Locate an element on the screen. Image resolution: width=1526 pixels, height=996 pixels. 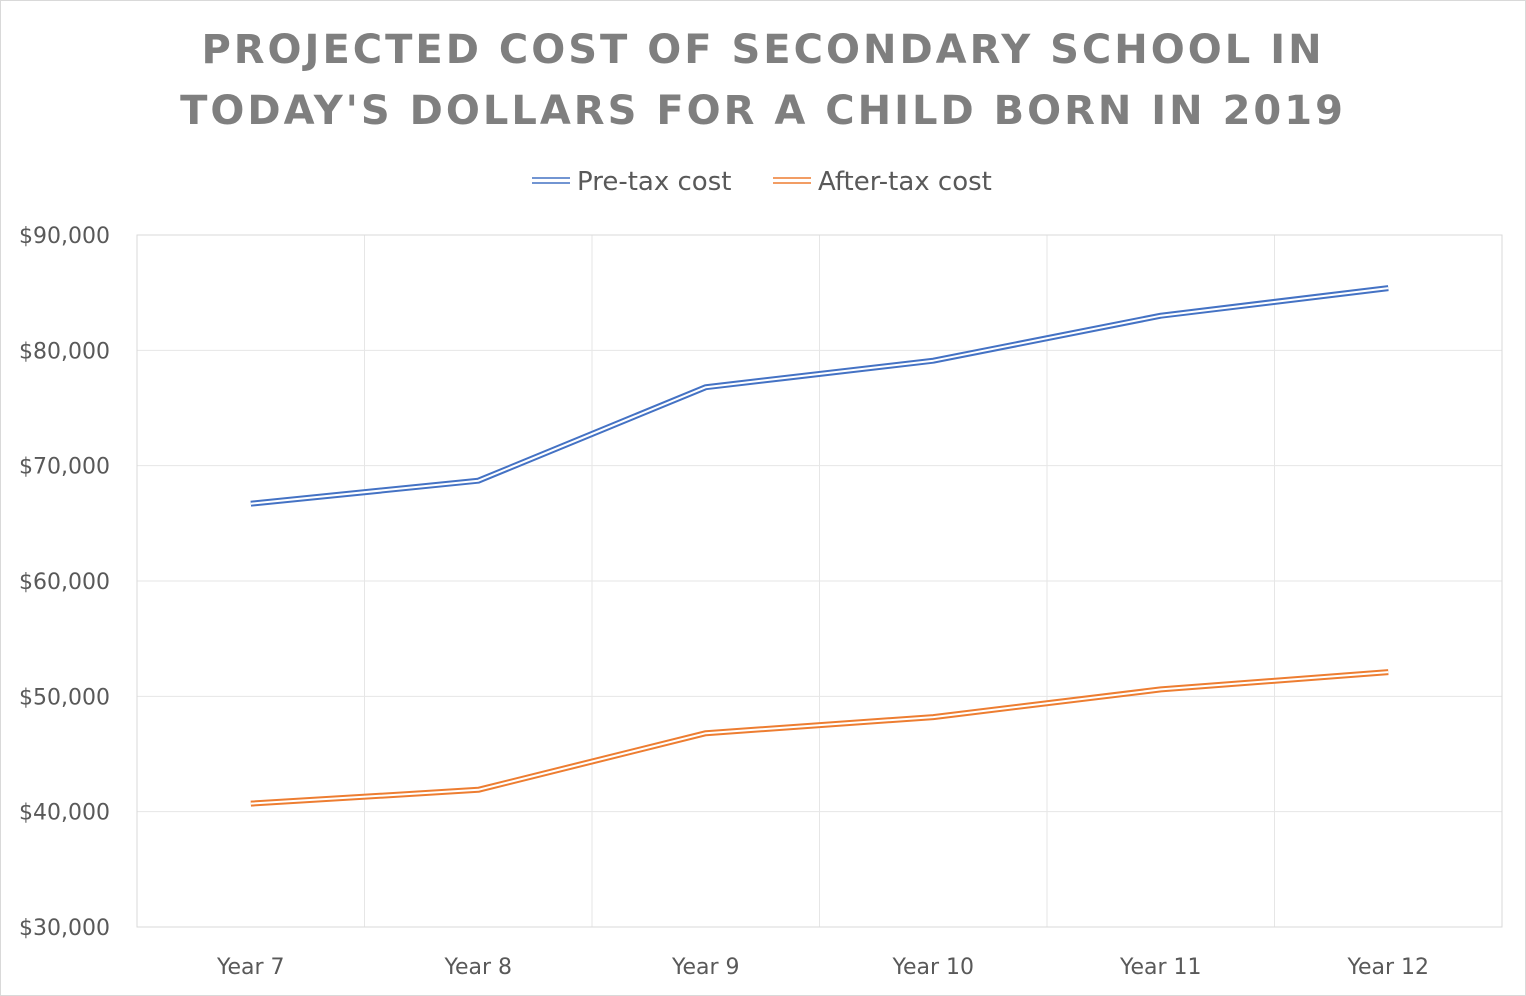
legend-item-after-tax: After-tax cost is located at coordinates (882, 182).